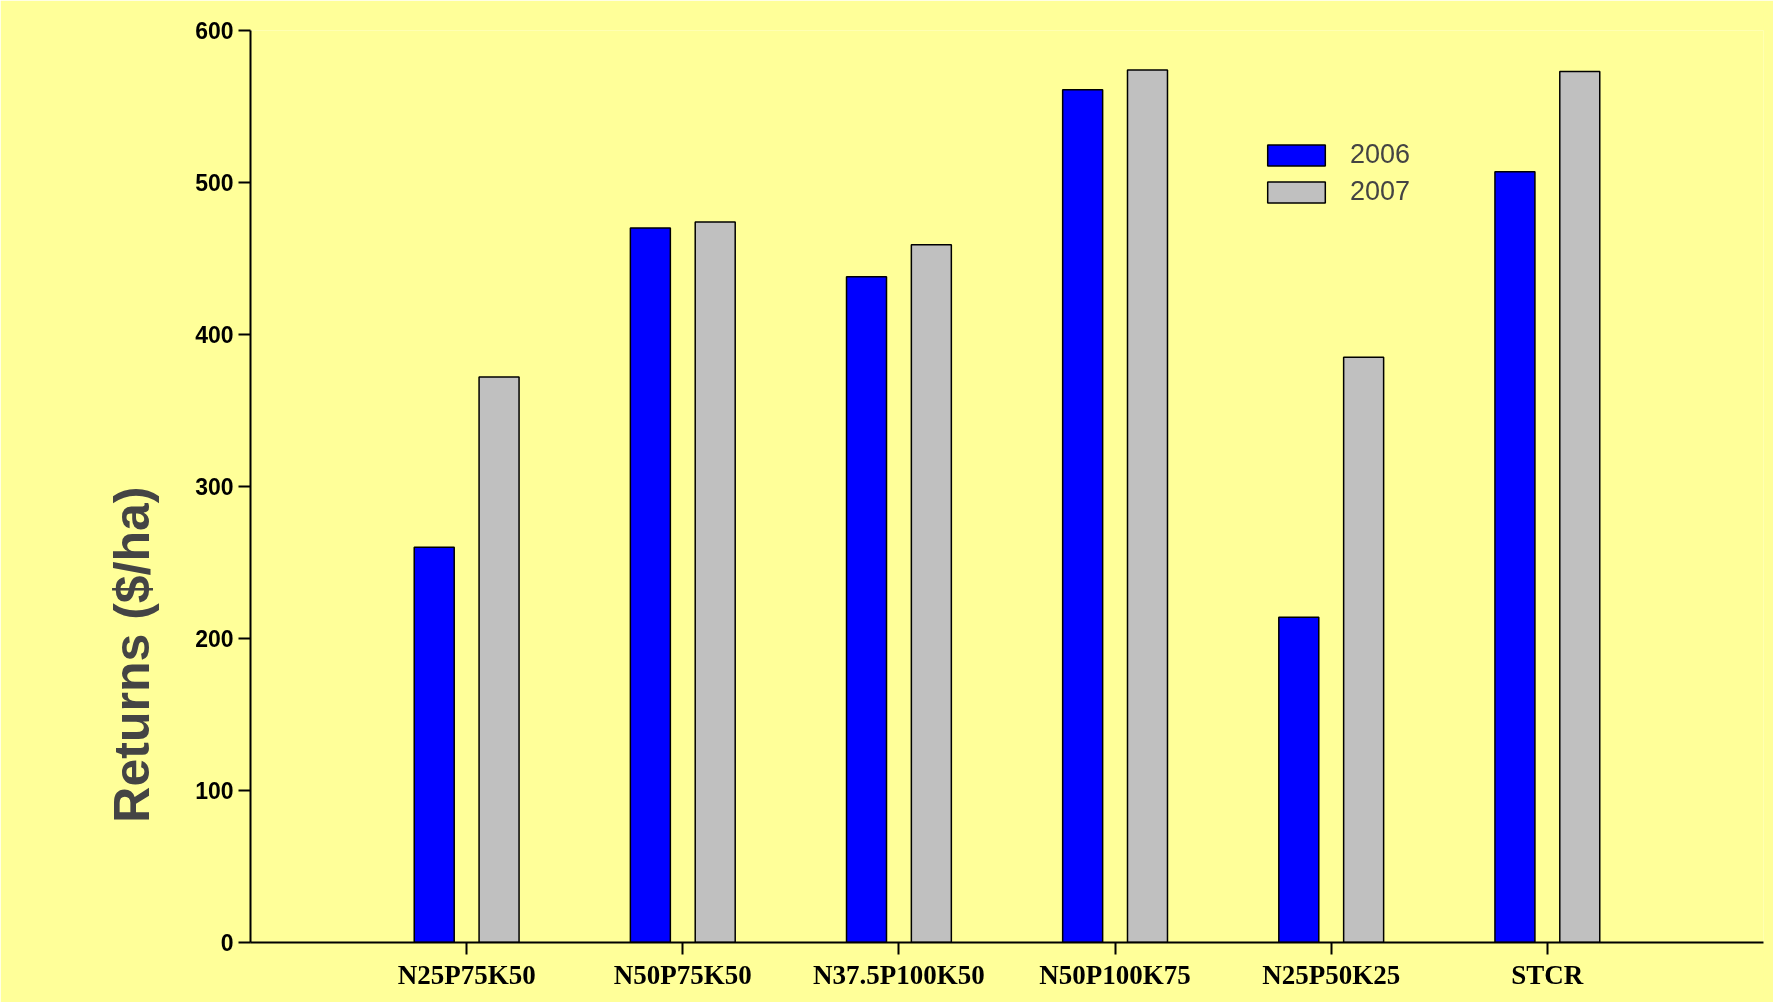  I want to click on y-tick-label: 200, so click(214, 639).